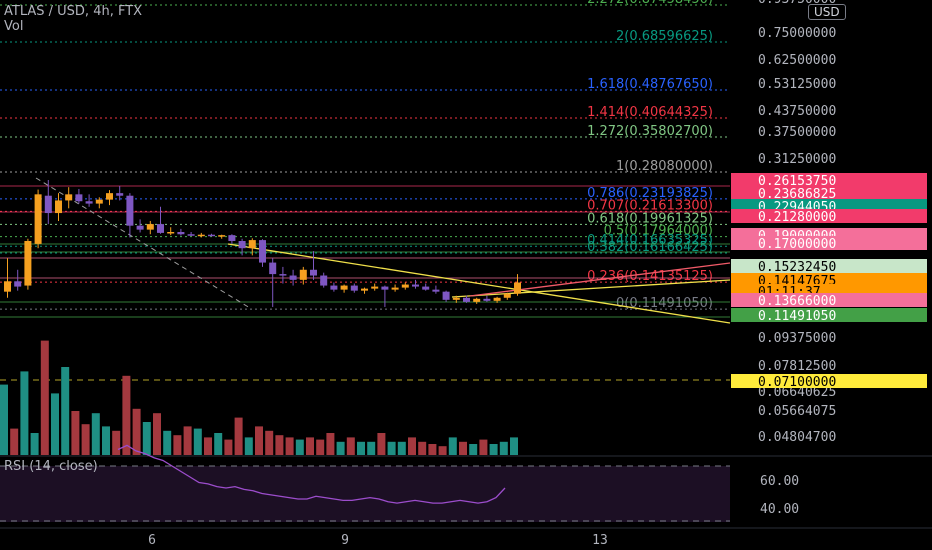 This screenshot has height=550, width=932. Describe the element at coordinates (797, 159) in the screenshot. I see `price-tick-label: 0.31250000` at that location.